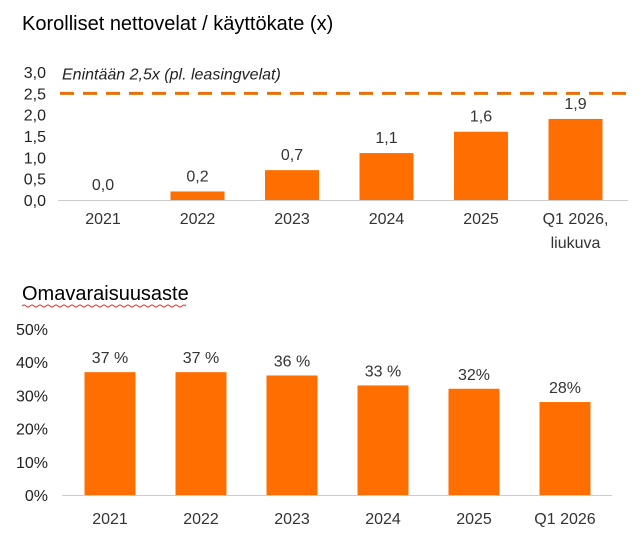 Image resolution: width=643 pixels, height=538 pixels. I want to click on chart2-category-label: 2025, so click(474, 519).